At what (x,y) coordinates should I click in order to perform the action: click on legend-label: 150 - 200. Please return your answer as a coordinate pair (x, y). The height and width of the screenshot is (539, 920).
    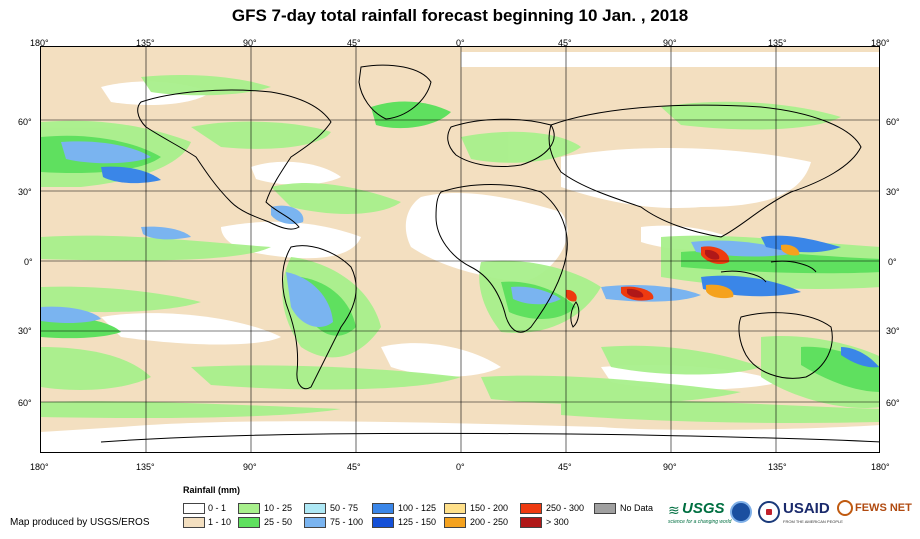
    Looking at the image, I should click on (489, 508).